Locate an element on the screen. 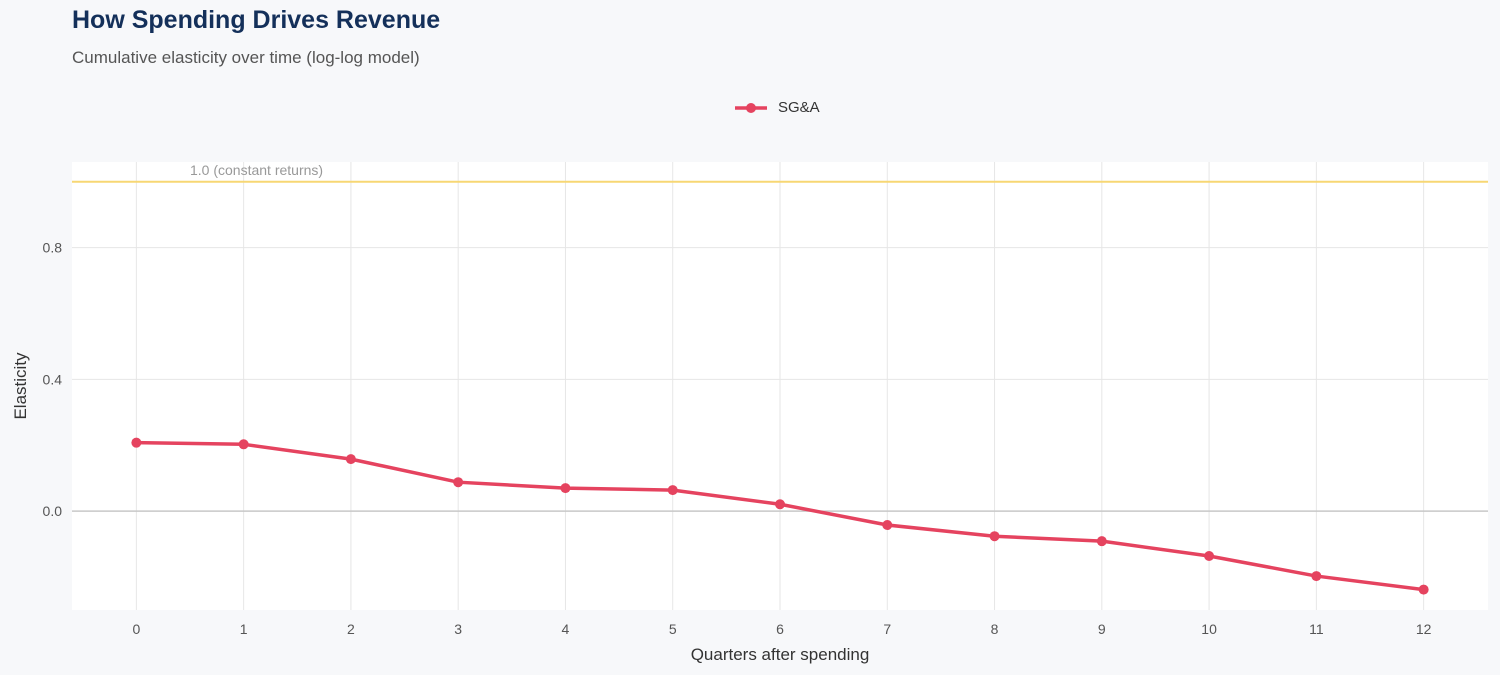 This screenshot has height=675, width=1500. x-tick-label: 5 is located at coordinates (673, 629).